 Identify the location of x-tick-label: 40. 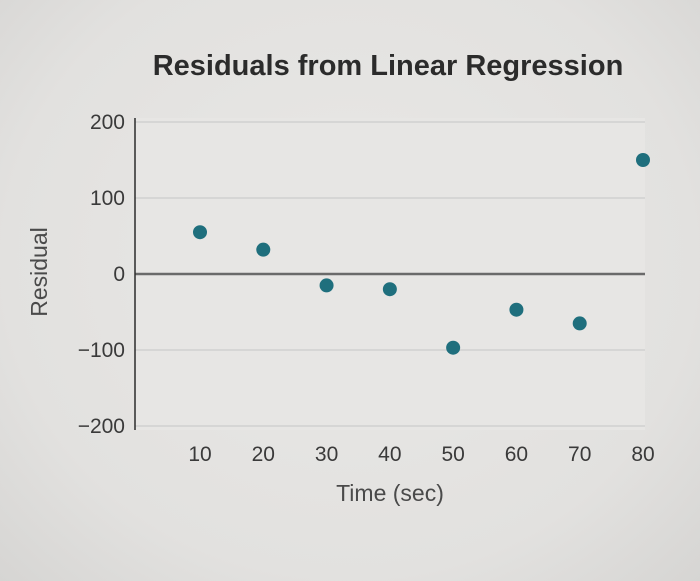
(389, 454).